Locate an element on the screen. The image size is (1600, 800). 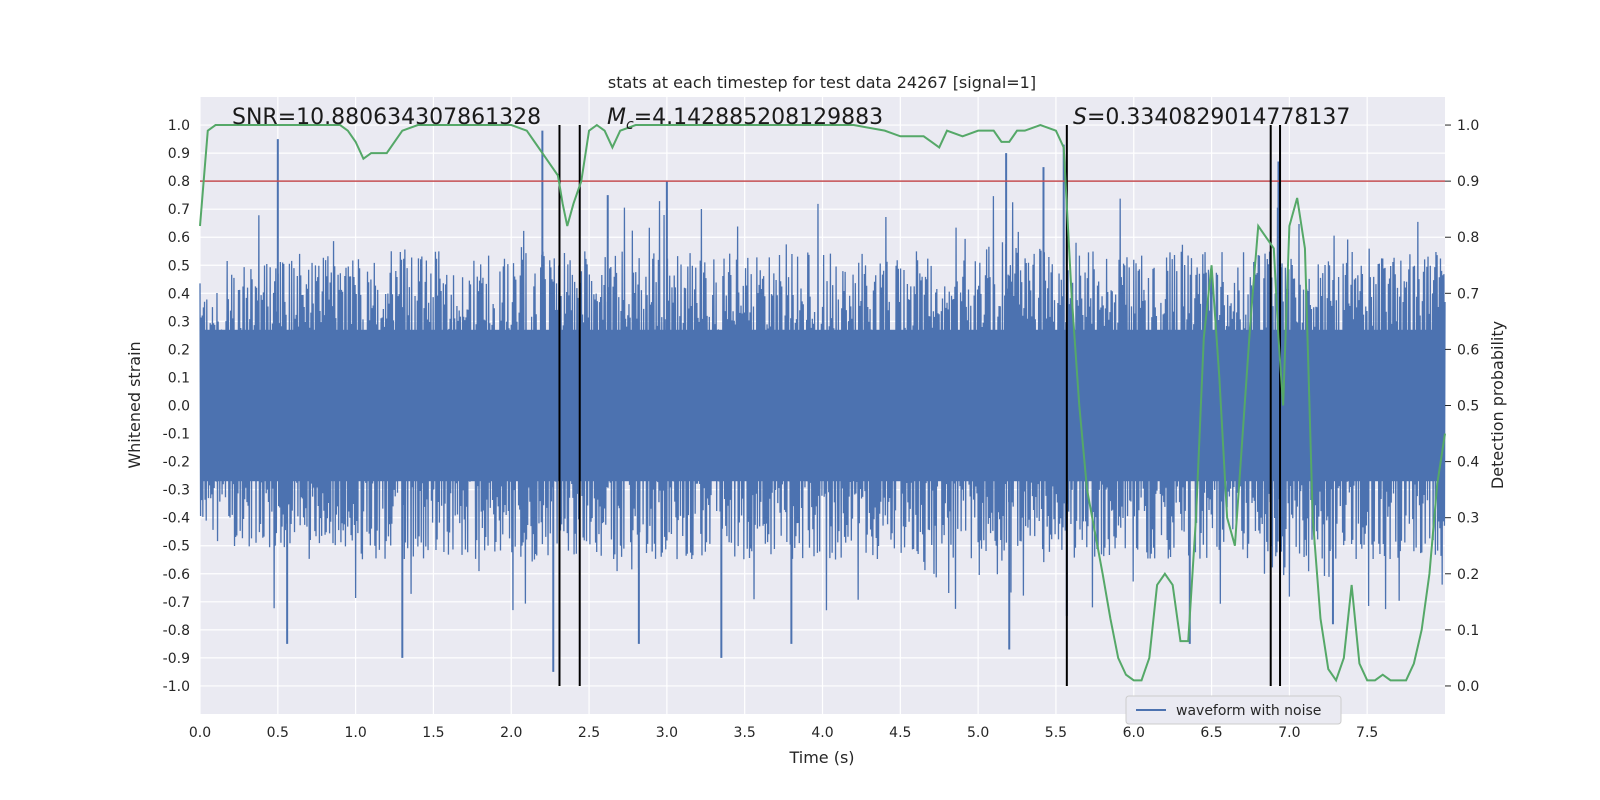
y-tick-label: 0.6 is located at coordinates (179, 238).